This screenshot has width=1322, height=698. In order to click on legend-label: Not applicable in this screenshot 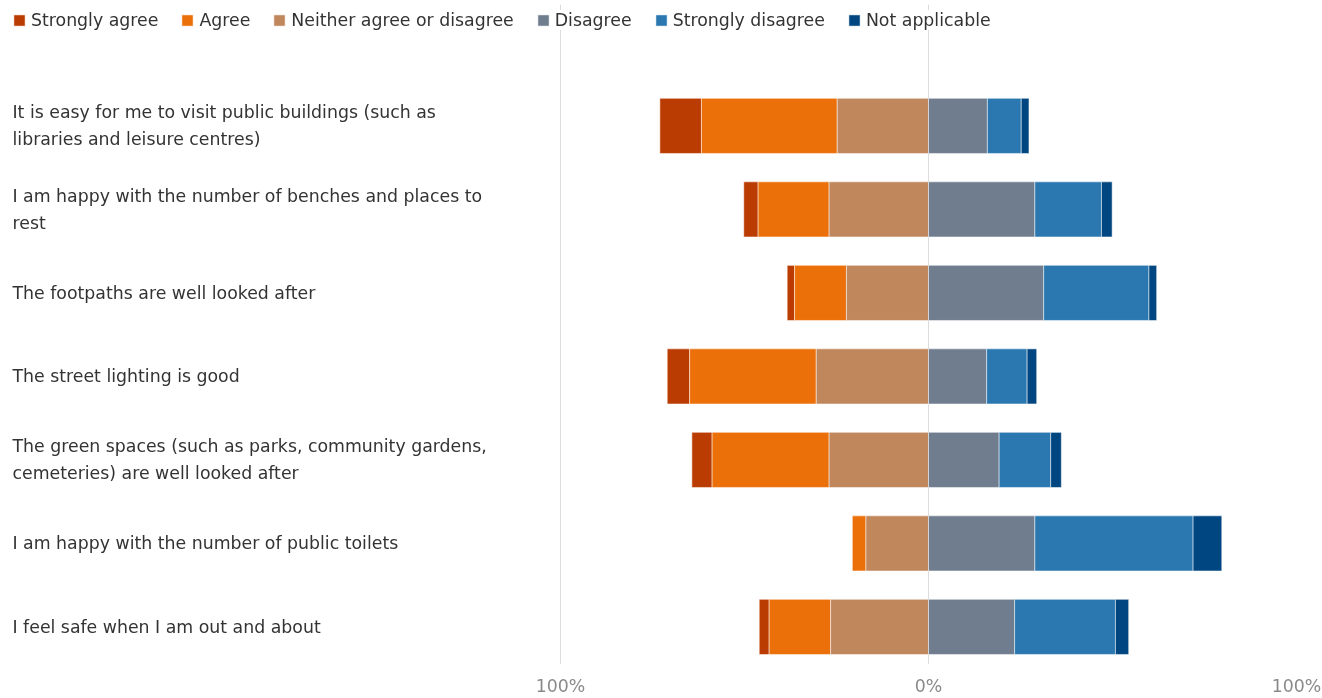, I will do `click(928, 20)`.